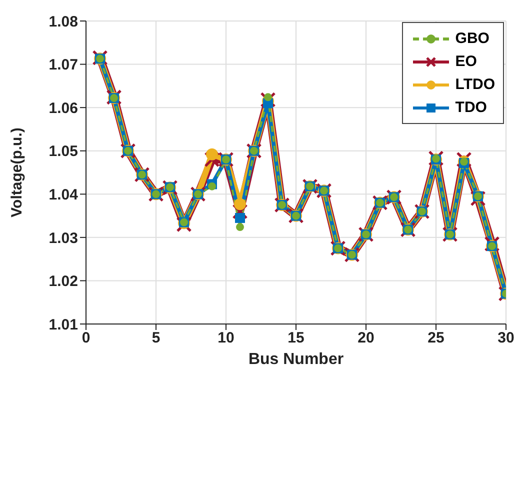 Image resolution: width=526 pixels, height=488 pixels. Describe the element at coordinates (226, 338) in the screenshot. I see `x-tick-label: 10` at that location.